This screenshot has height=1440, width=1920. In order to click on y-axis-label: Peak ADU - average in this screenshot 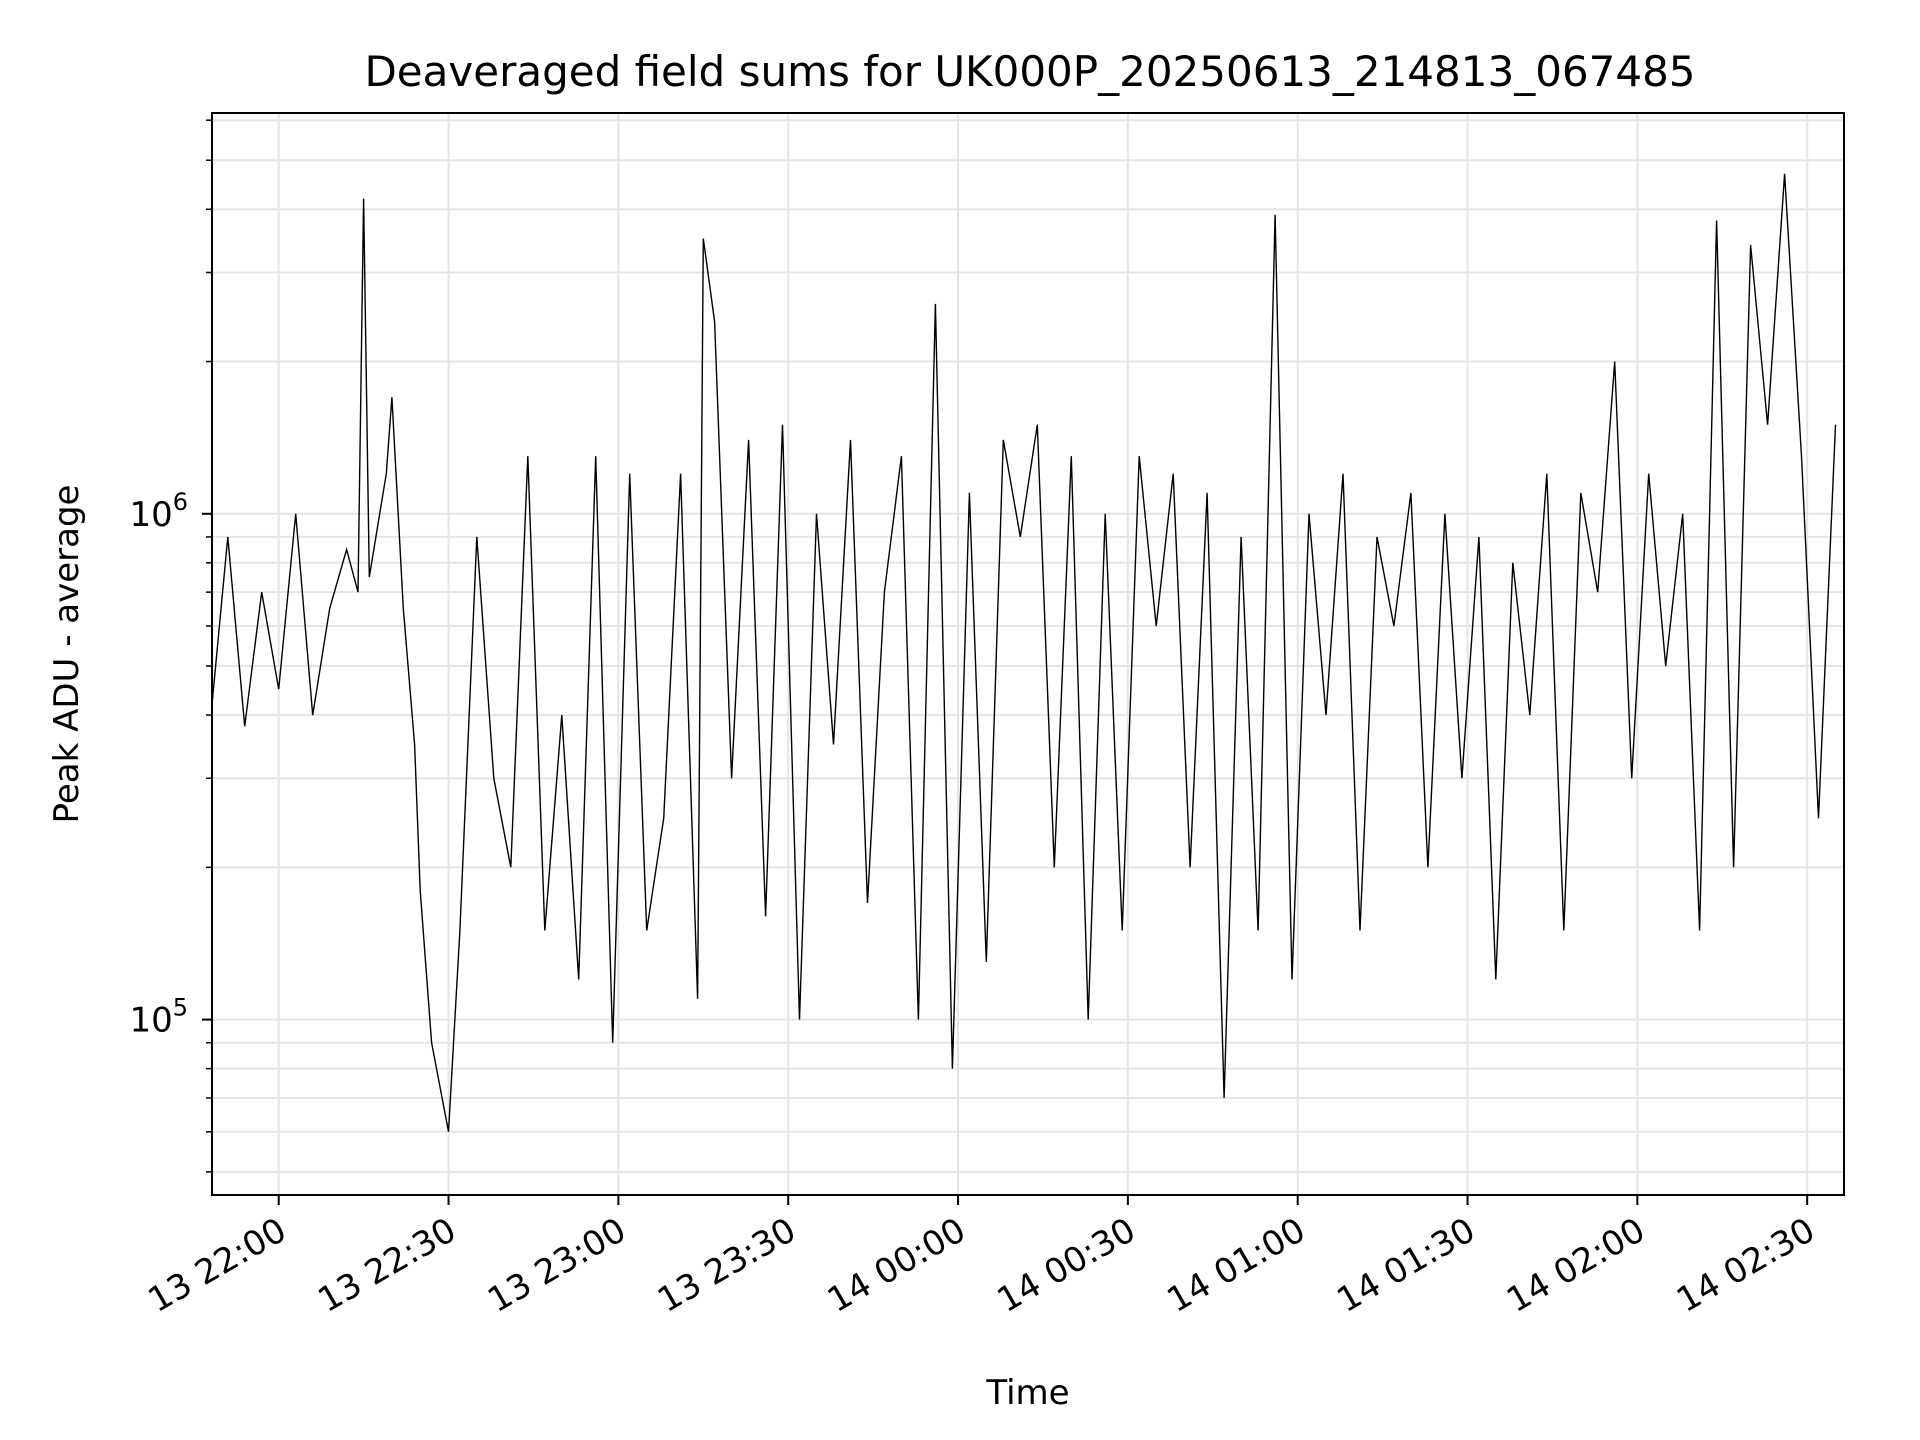, I will do `click(67, 654)`.